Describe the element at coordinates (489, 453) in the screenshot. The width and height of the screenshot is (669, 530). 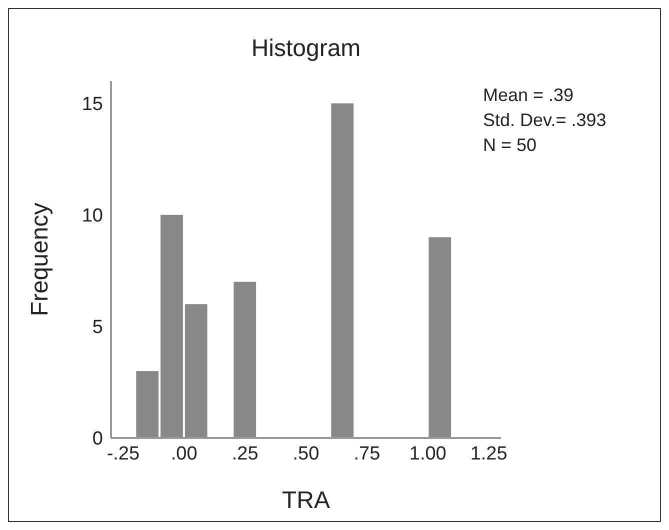
I see `x-tick-label: 1.25` at that location.